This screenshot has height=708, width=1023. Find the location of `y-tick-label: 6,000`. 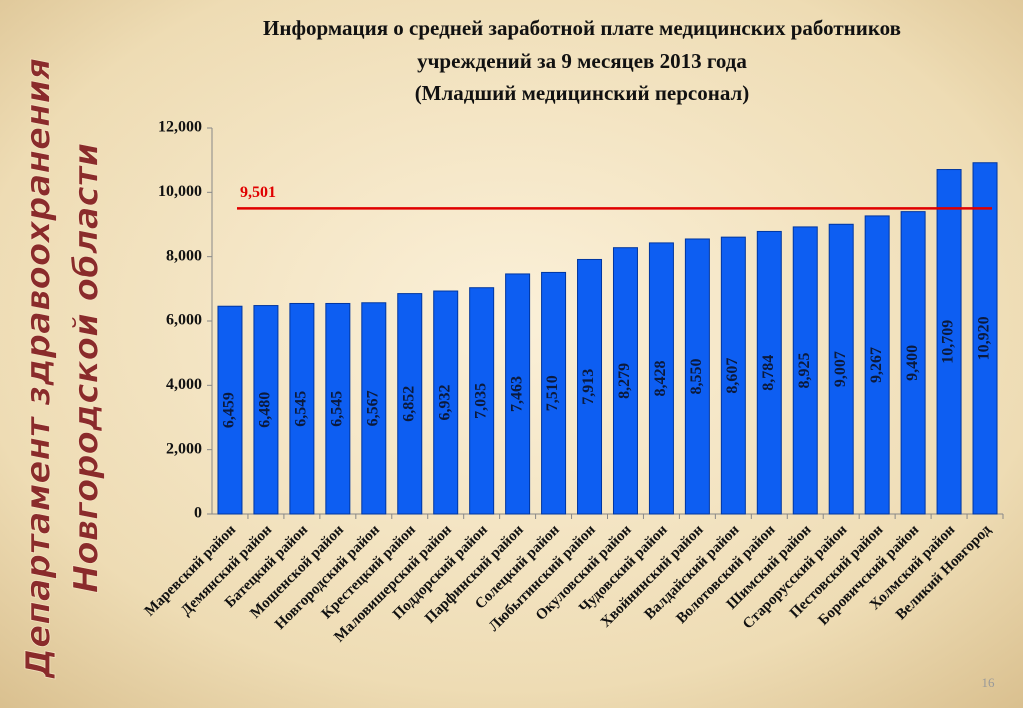

y-tick-label: 6,000 is located at coordinates (184, 320).